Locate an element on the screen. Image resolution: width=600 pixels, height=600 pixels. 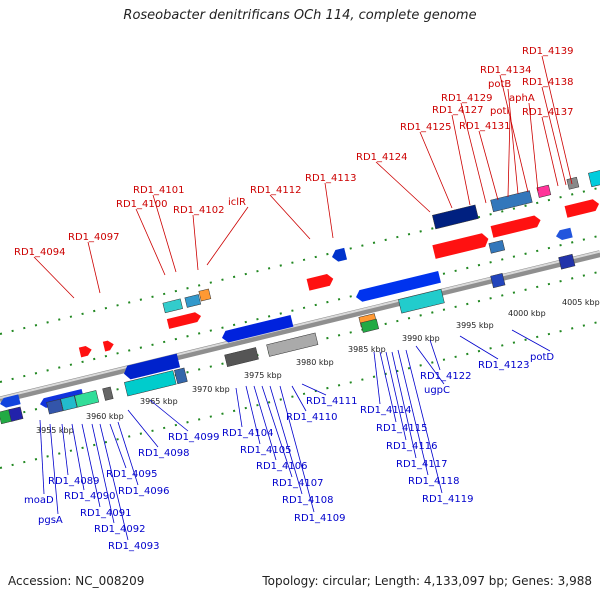
lower-gene-label: moaD is located at coordinates (39, 500).